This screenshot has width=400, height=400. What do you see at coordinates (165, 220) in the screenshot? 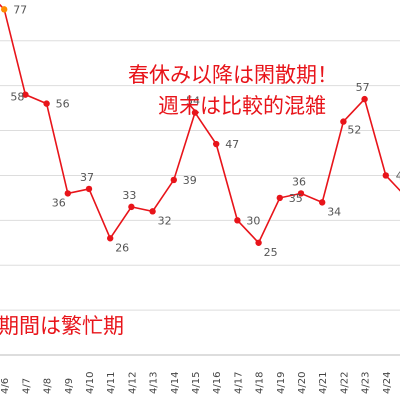
I see `data-label: 32` at bounding box center [165, 220].